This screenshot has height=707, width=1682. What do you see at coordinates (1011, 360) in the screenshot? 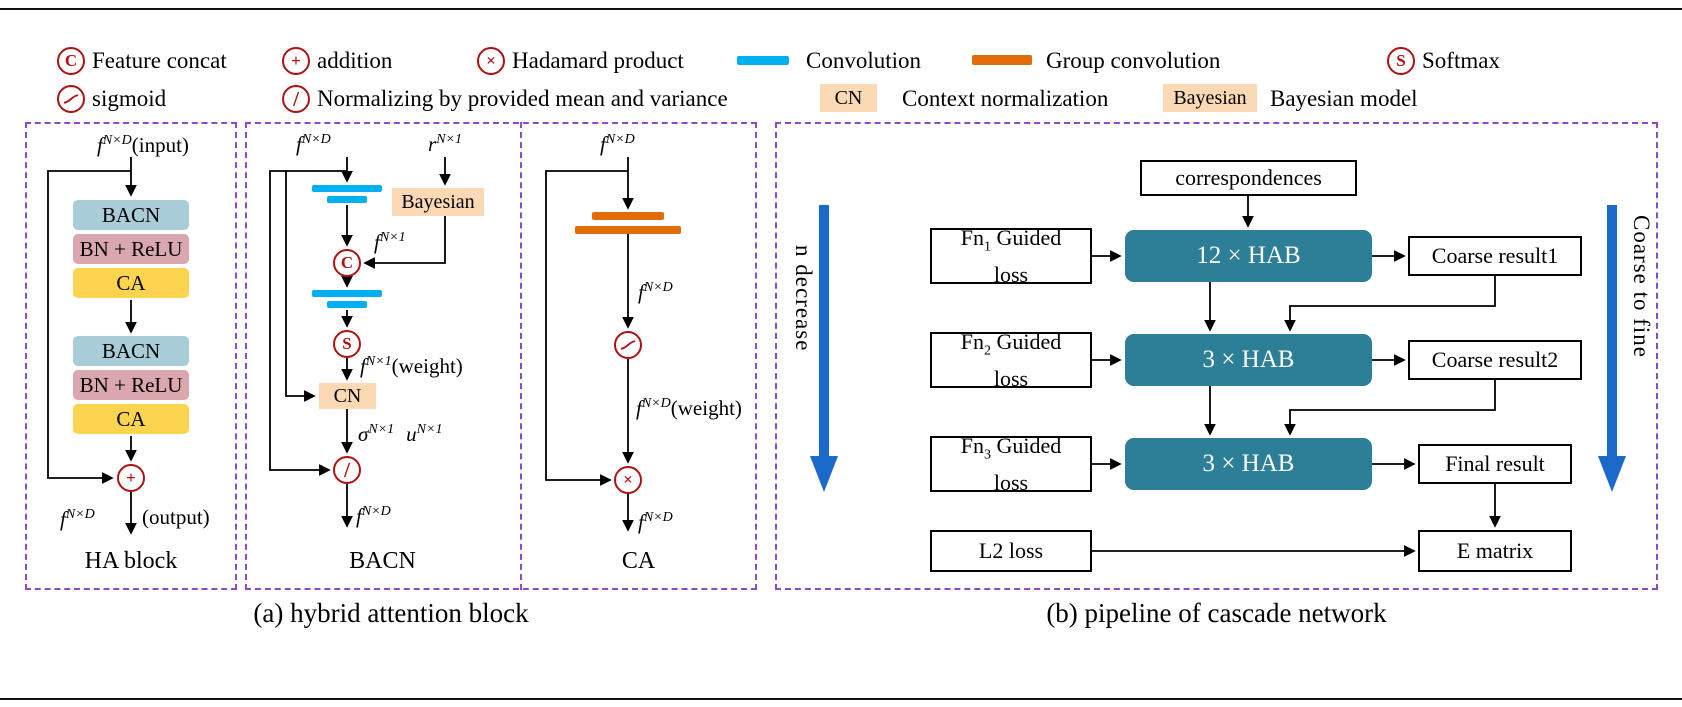
I see `guided-loss-box-2: Fn2 Guided loss` at bounding box center [1011, 360].